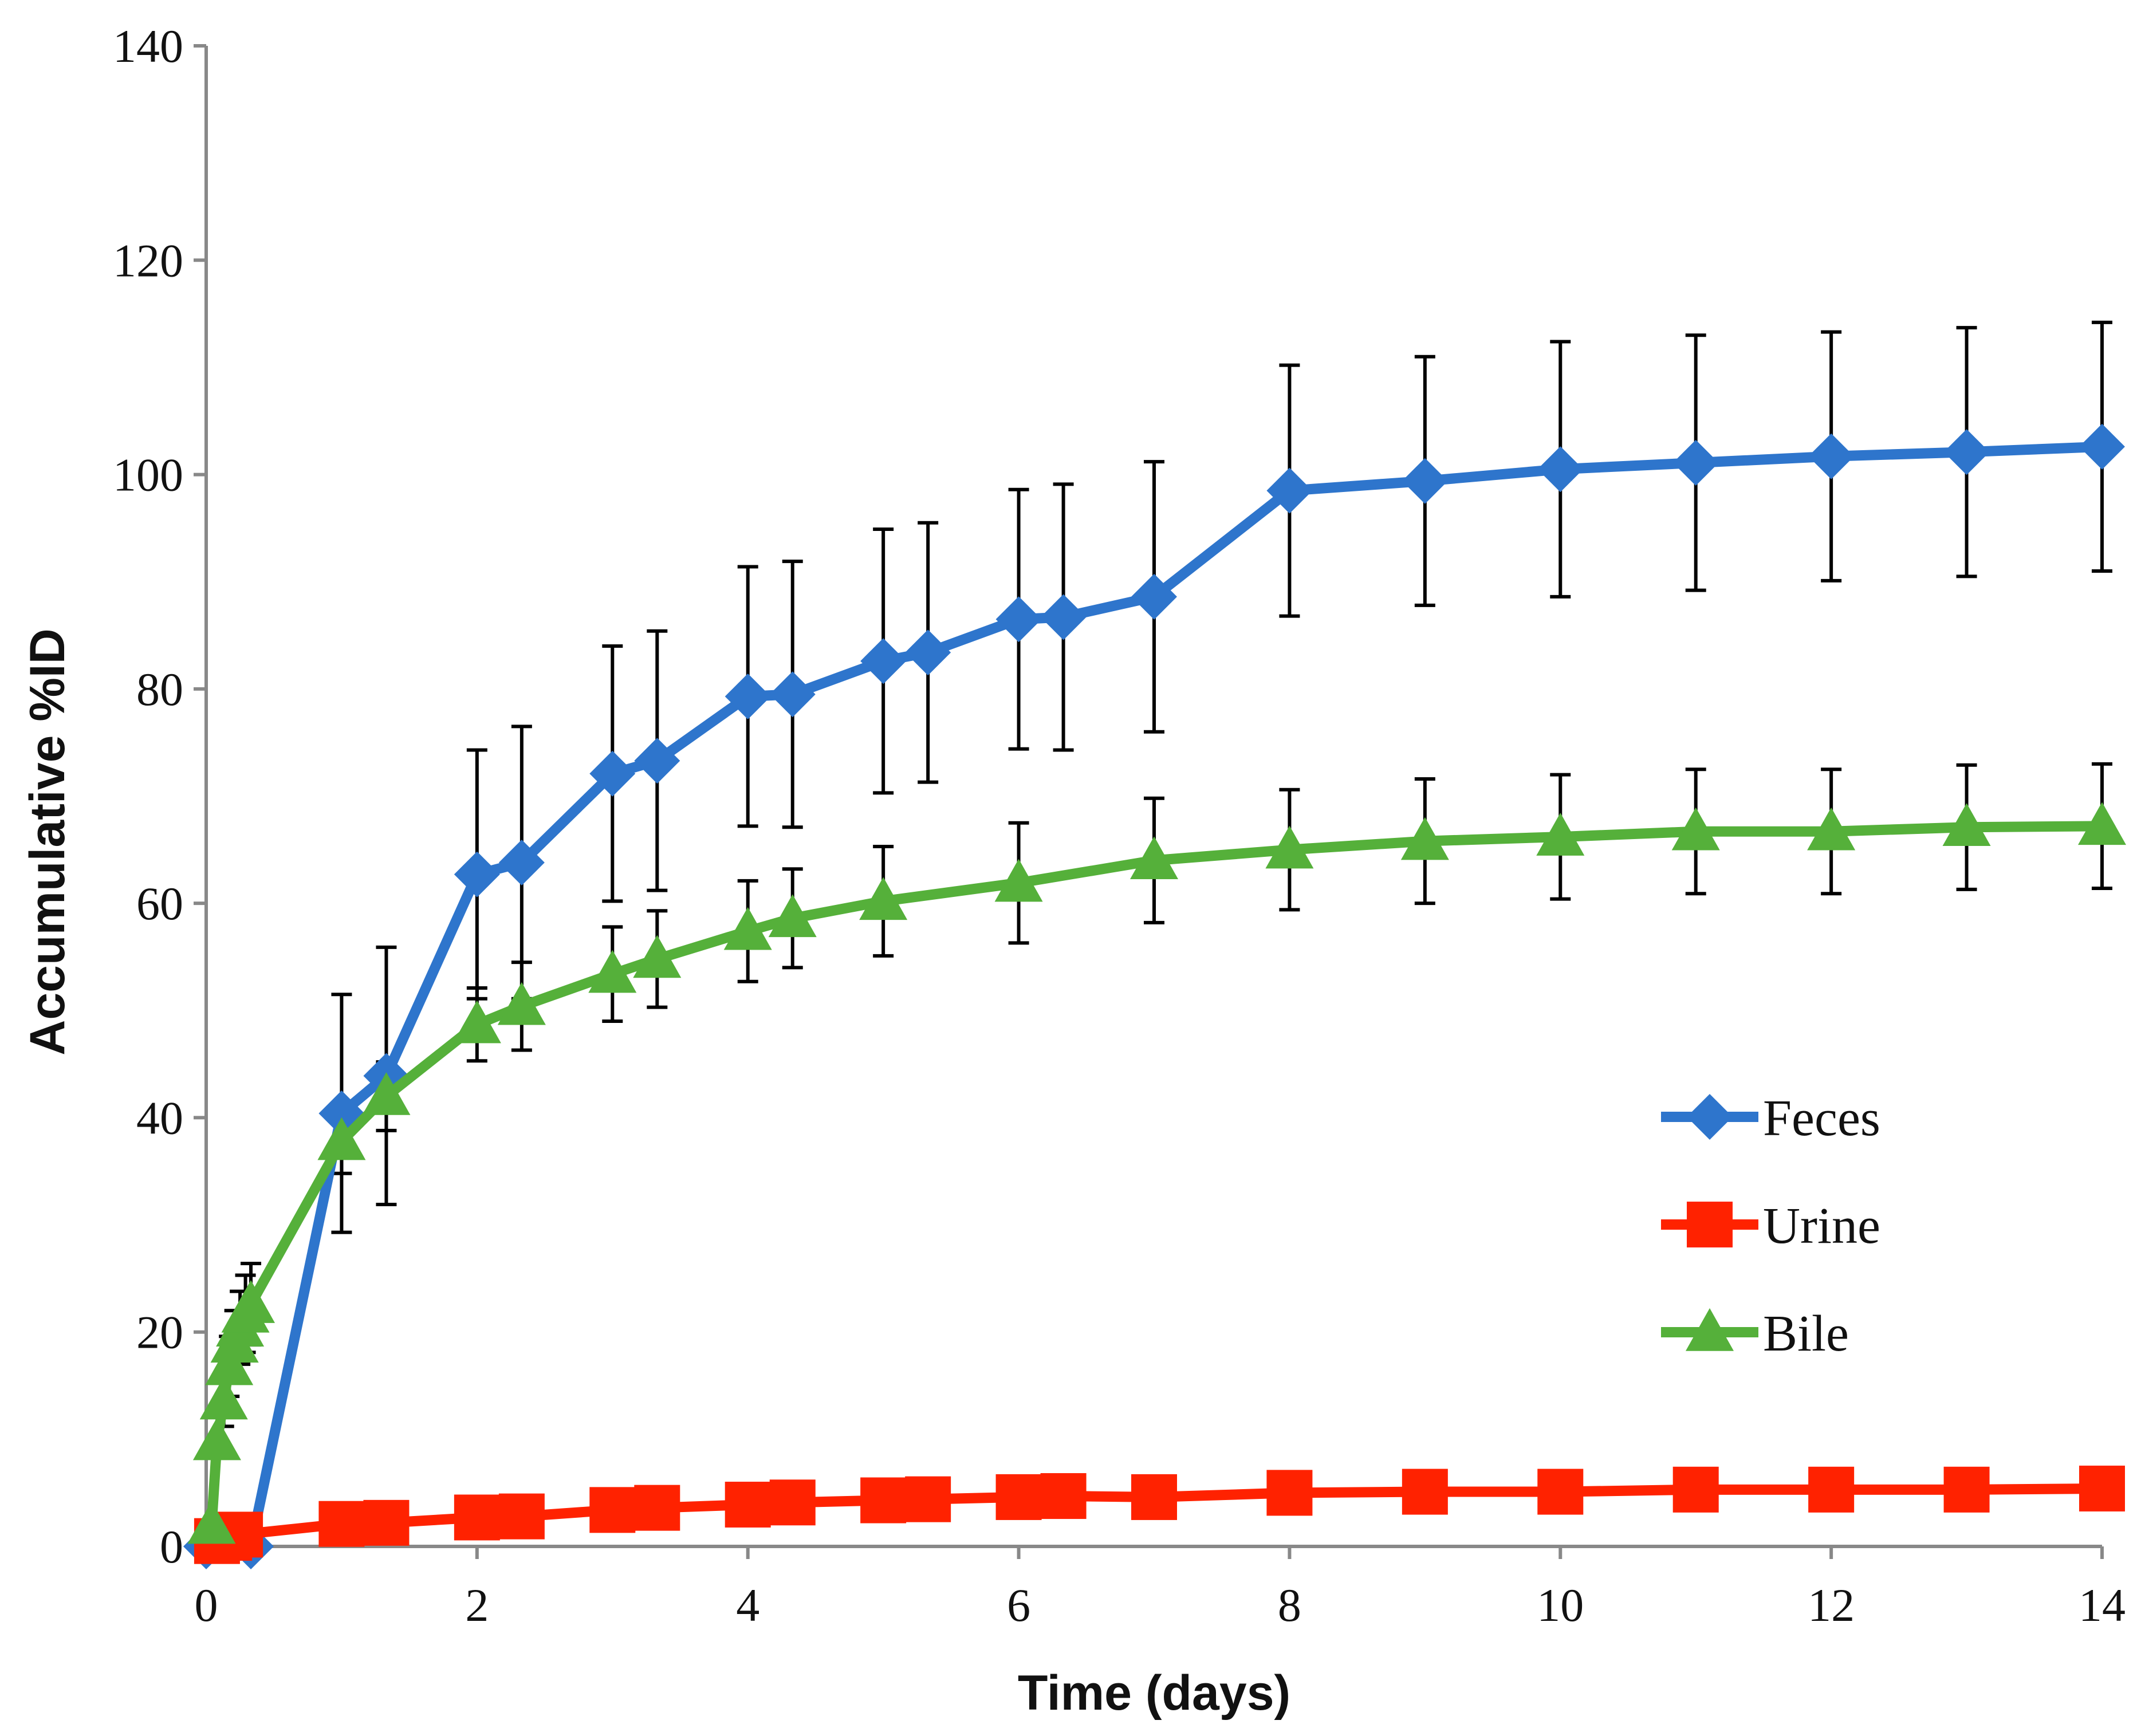  What do you see at coordinates (1755, 1333) in the screenshot?
I see `legend-item-bile: Bile` at bounding box center [1755, 1333].